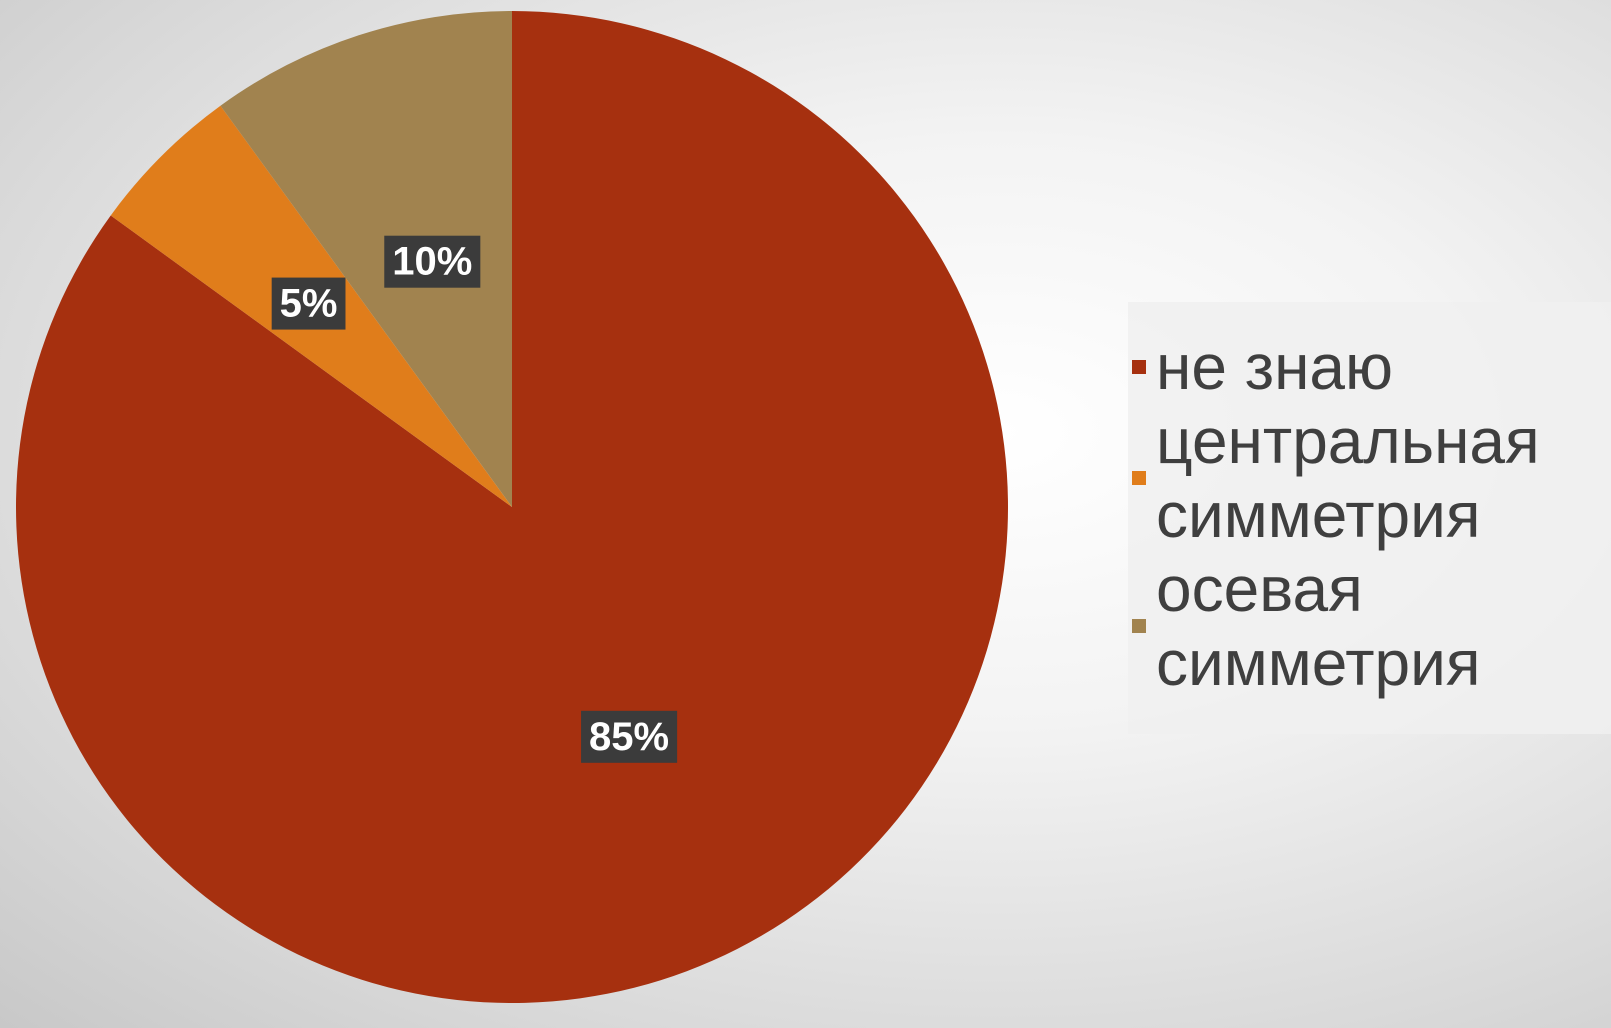  I want to click on data-label-3: 10%, so click(432, 261).